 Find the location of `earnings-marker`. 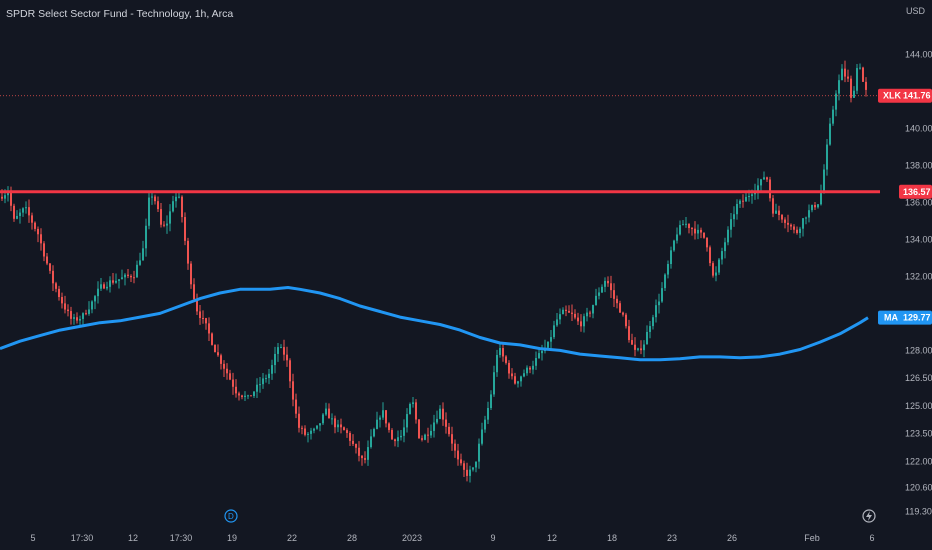

earnings-marker is located at coordinates (869, 516).